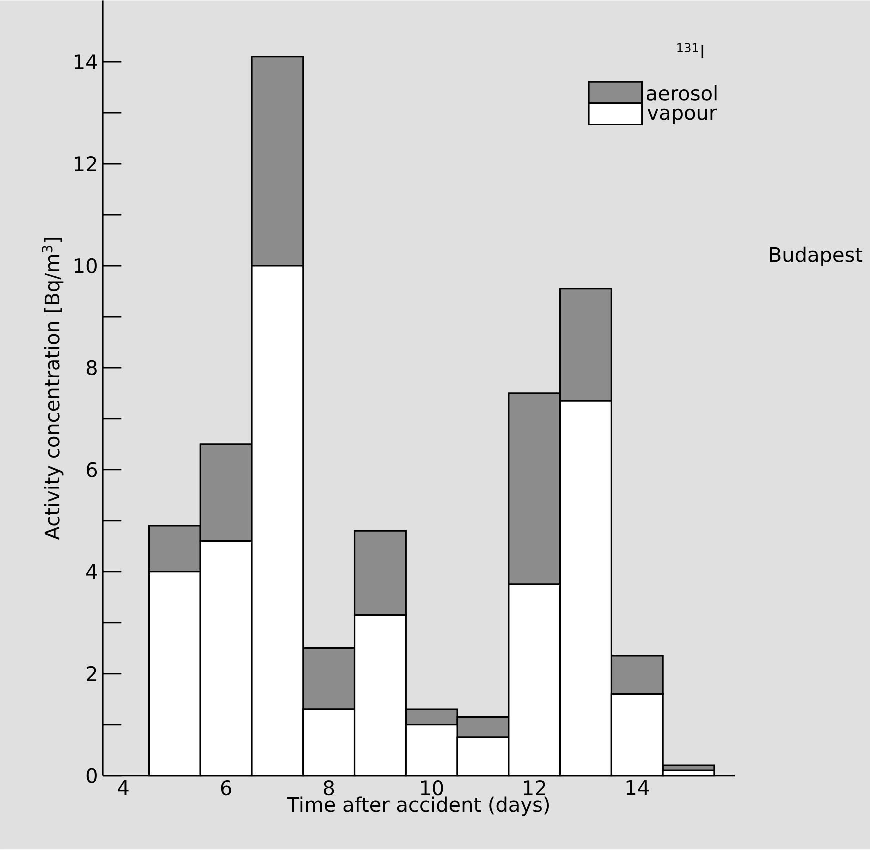  I want to click on y-axis-title: Activity concentration [Bq/m$^{3}$], so click(53, 389).